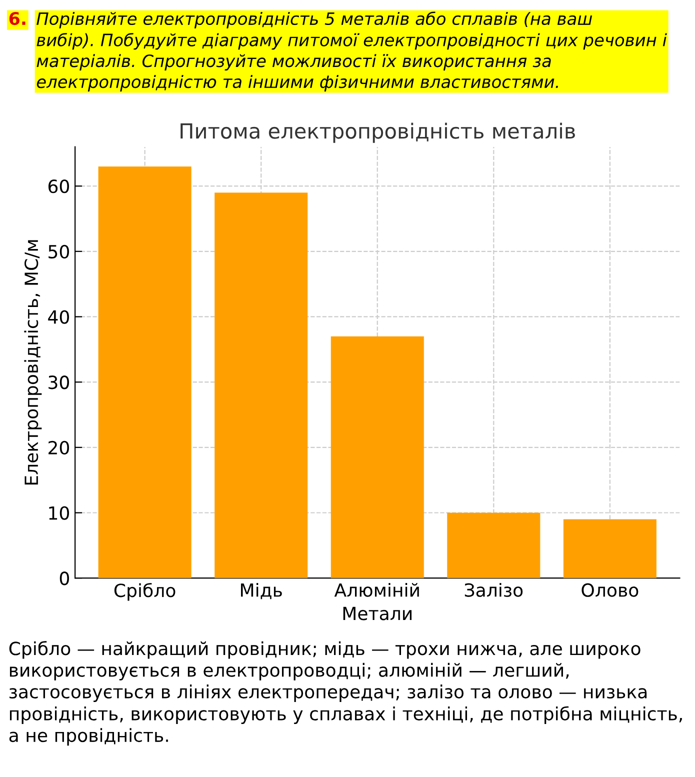  I want to click on x-tick-label: Мідь, so click(261, 591).